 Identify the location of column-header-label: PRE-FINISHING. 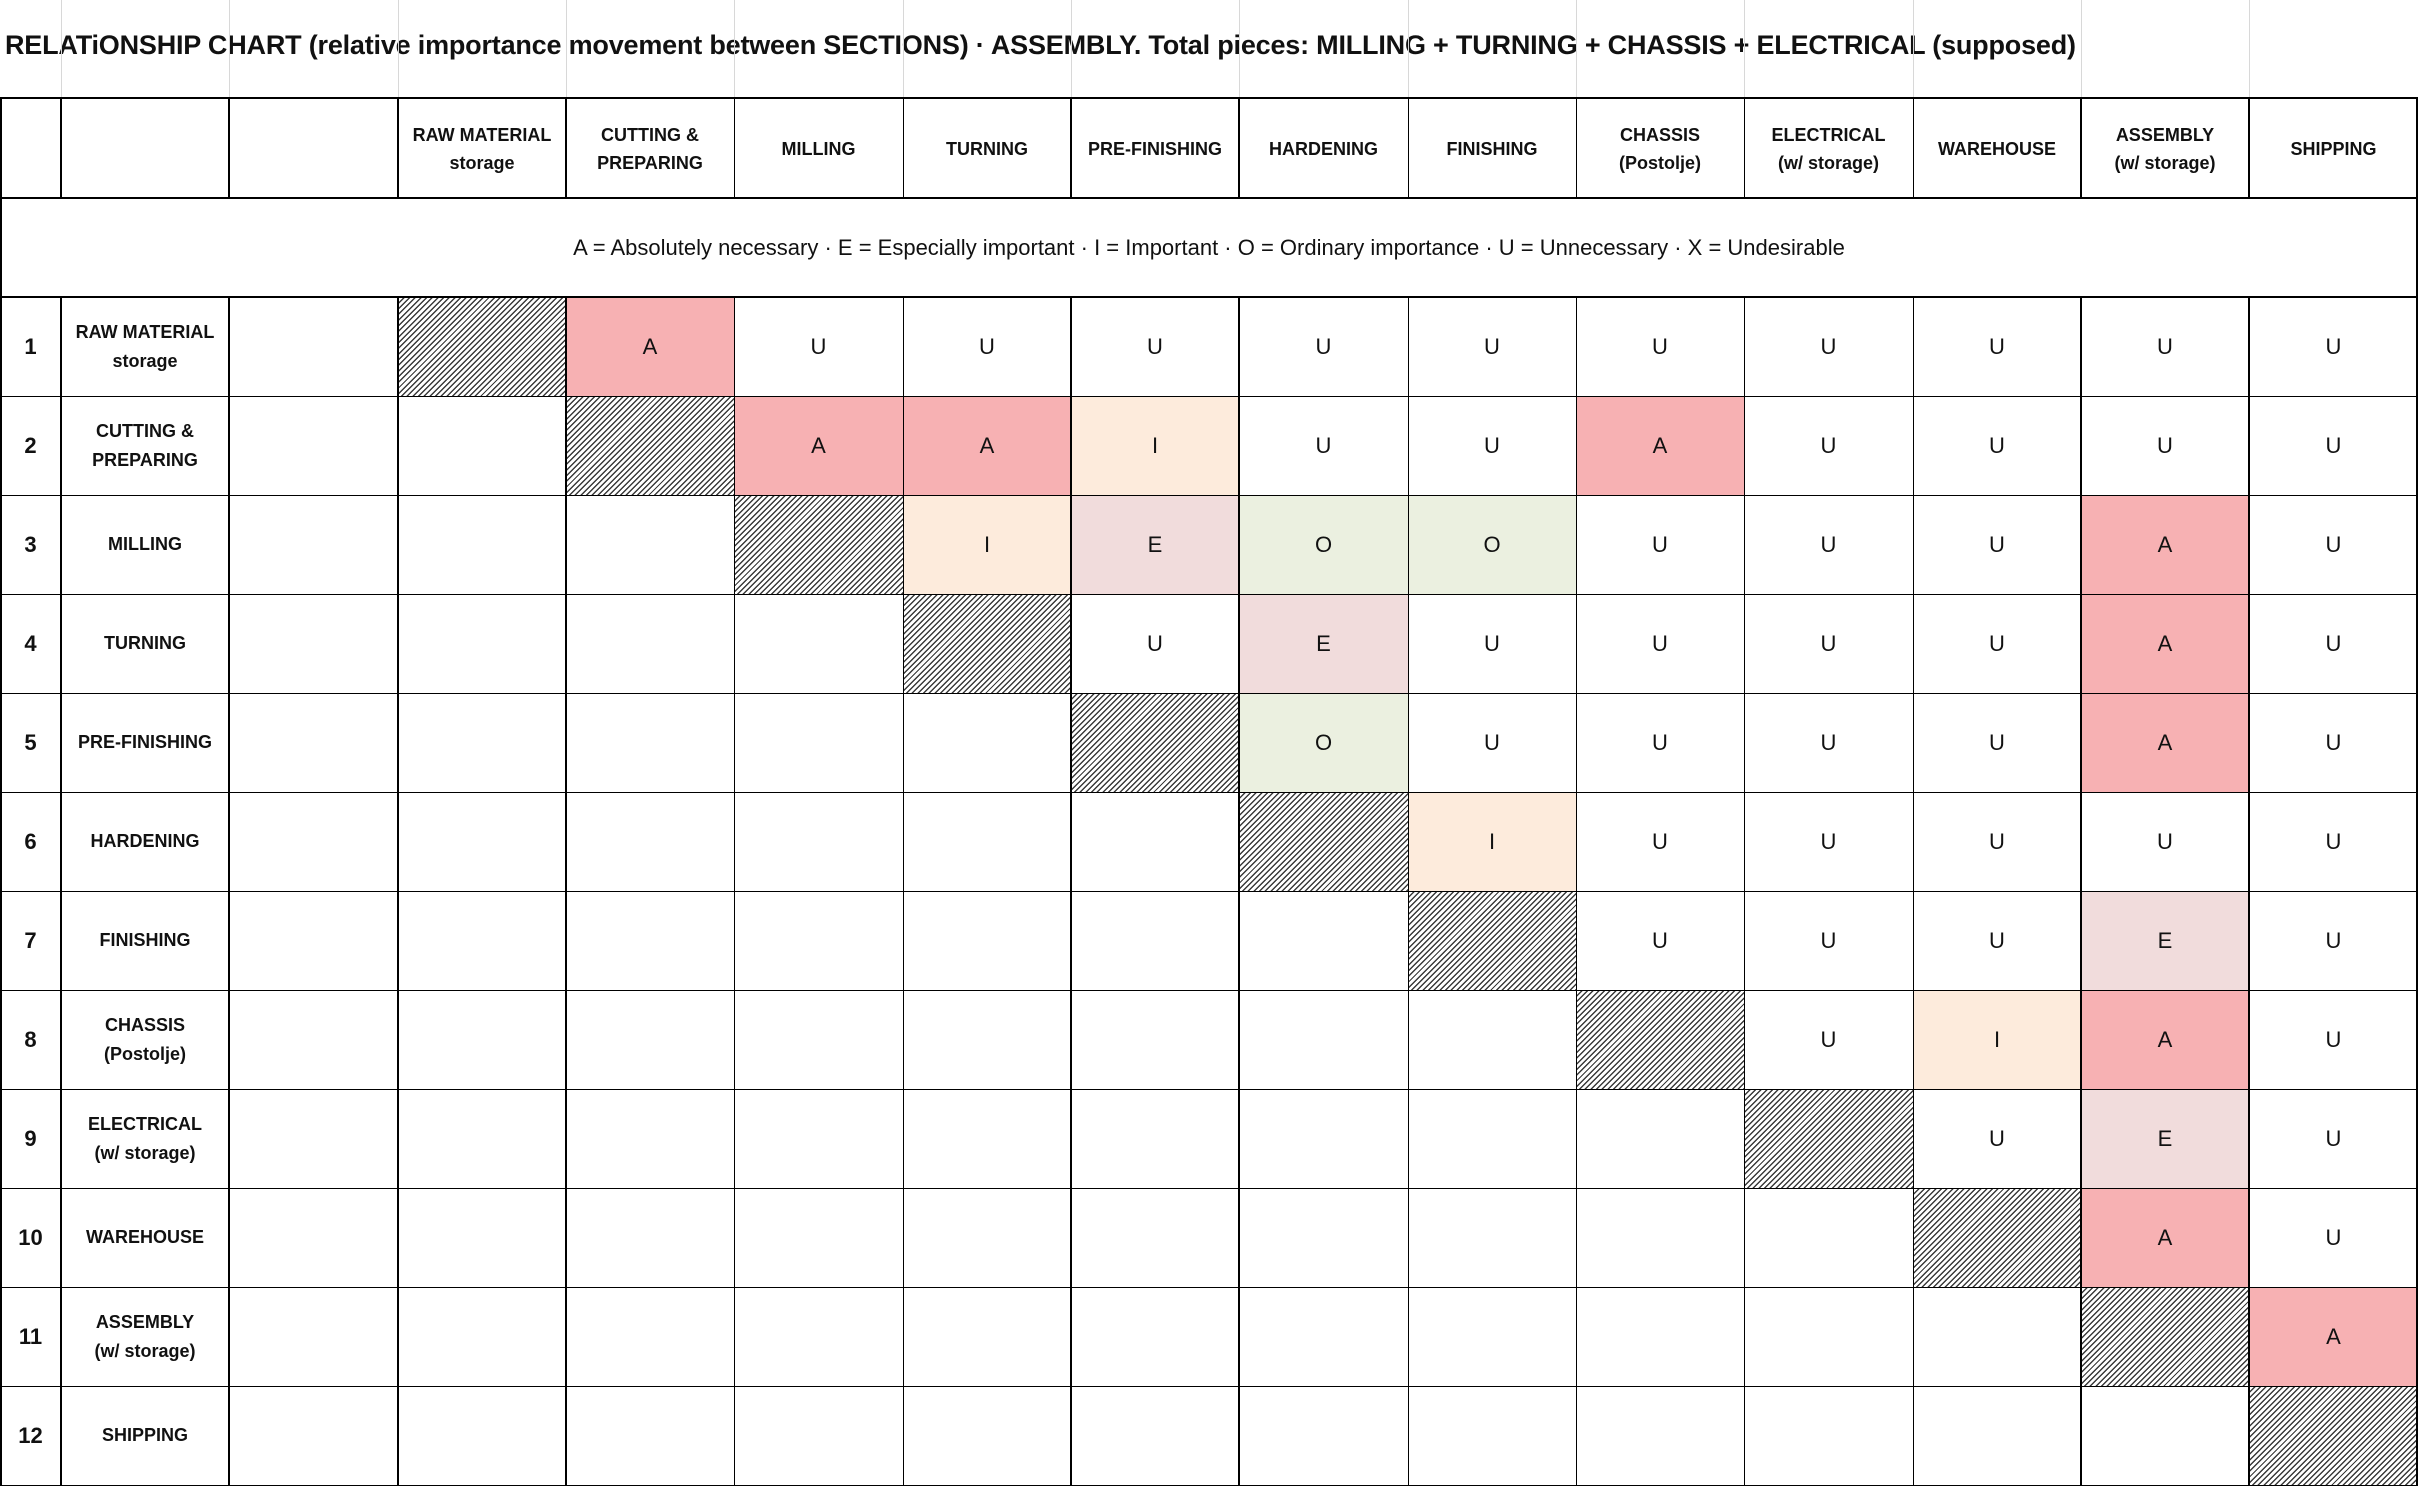
(1155, 149).